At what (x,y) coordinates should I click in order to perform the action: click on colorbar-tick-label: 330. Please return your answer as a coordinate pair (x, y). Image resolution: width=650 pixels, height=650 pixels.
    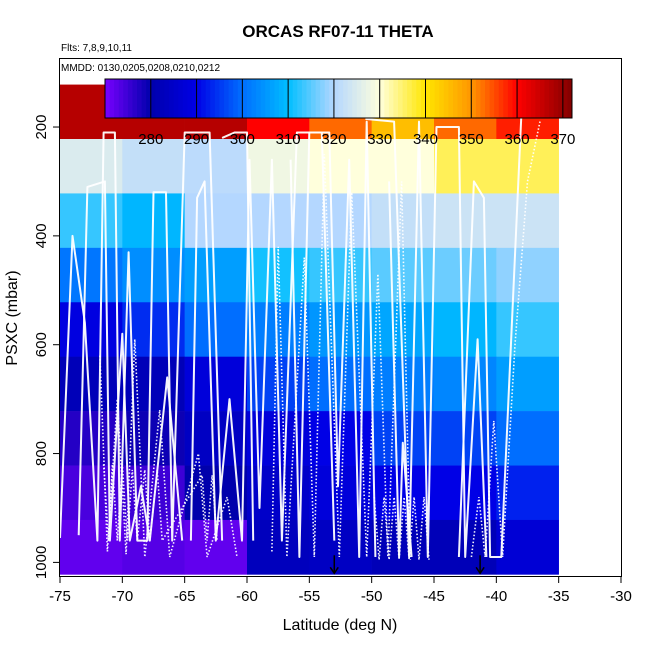
    Looking at the image, I should click on (379, 139).